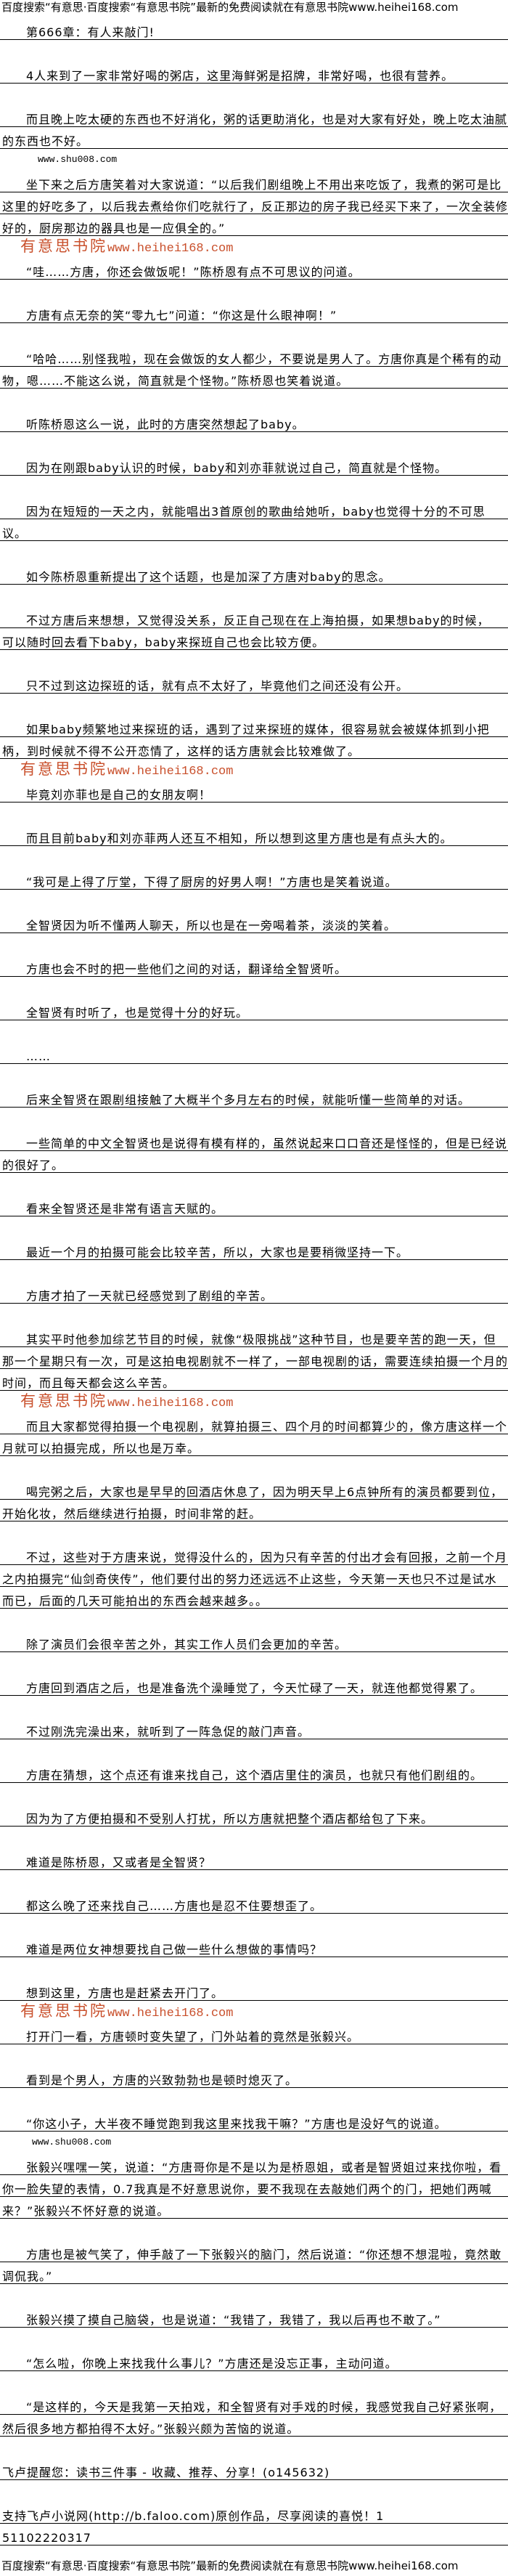  Describe the element at coordinates (254, 1511) in the screenshot. I see `paragraph-line: 开始化妆，然后继续进行拍摄，时间非常的赶。` at that location.